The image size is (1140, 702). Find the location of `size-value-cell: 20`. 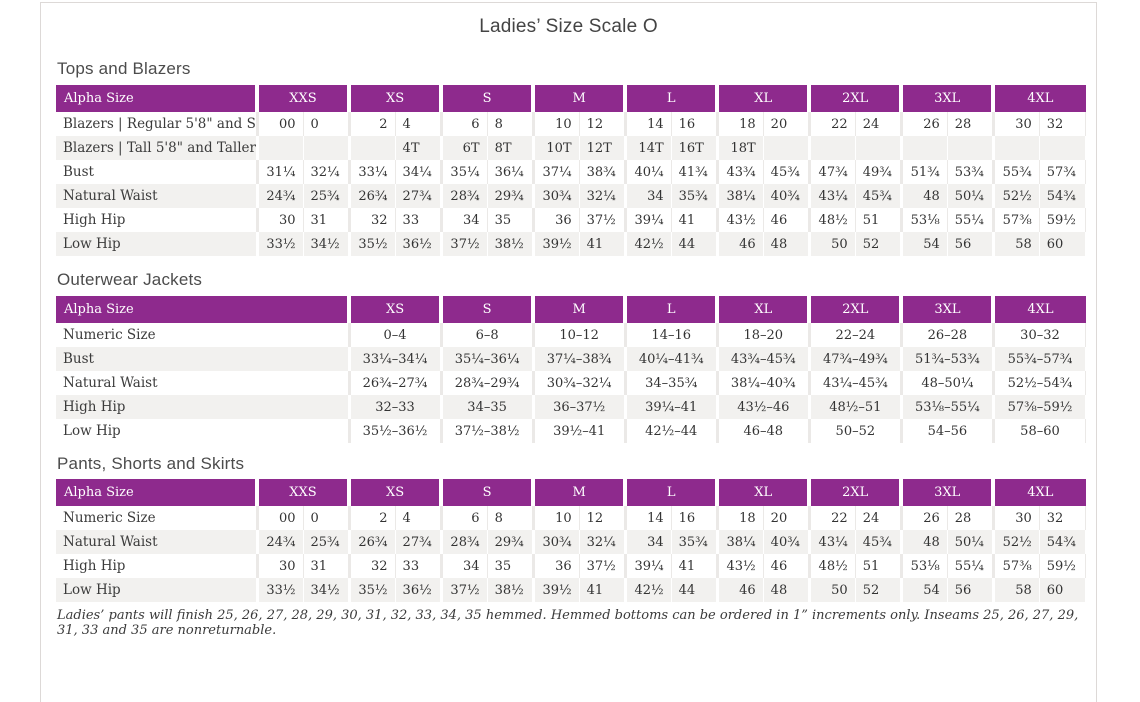

size-value-cell: 20 is located at coordinates (786, 124).